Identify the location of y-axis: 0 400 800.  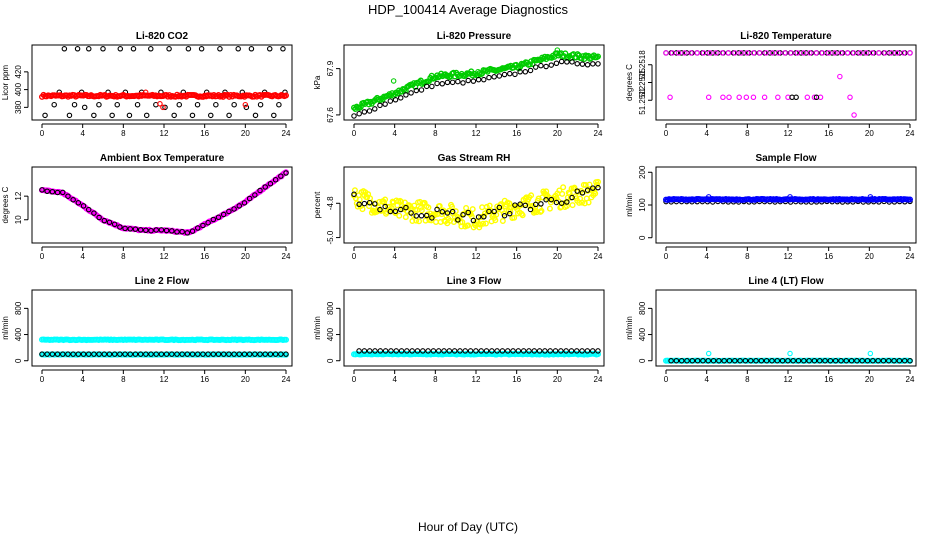
(333, 332).